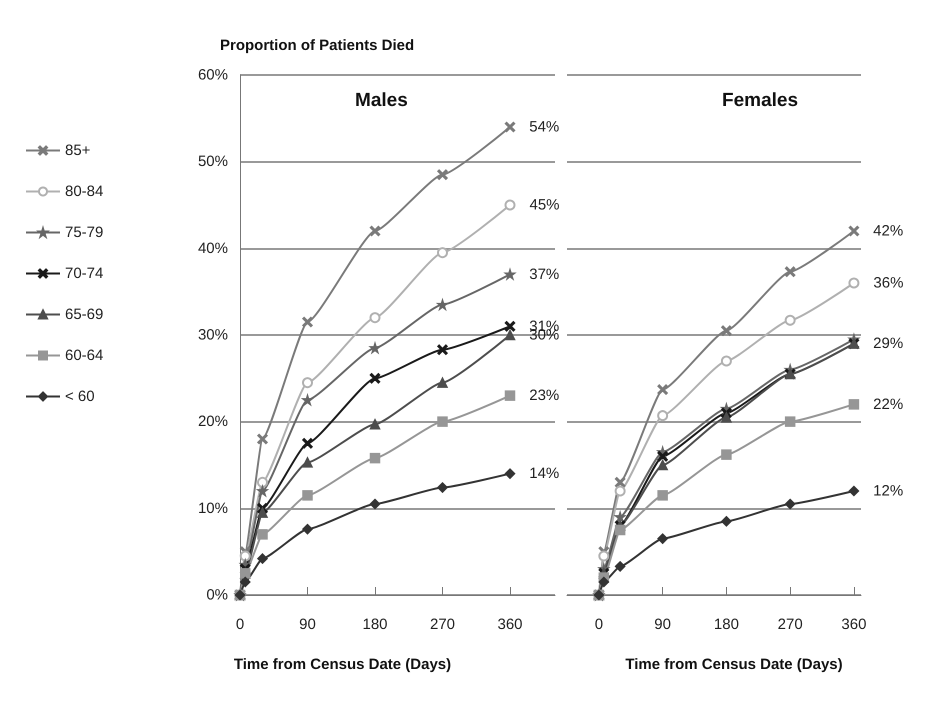 The height and width of the screenshot is (710, 927). I want to click on data-label: 14%, so click(544, 473).